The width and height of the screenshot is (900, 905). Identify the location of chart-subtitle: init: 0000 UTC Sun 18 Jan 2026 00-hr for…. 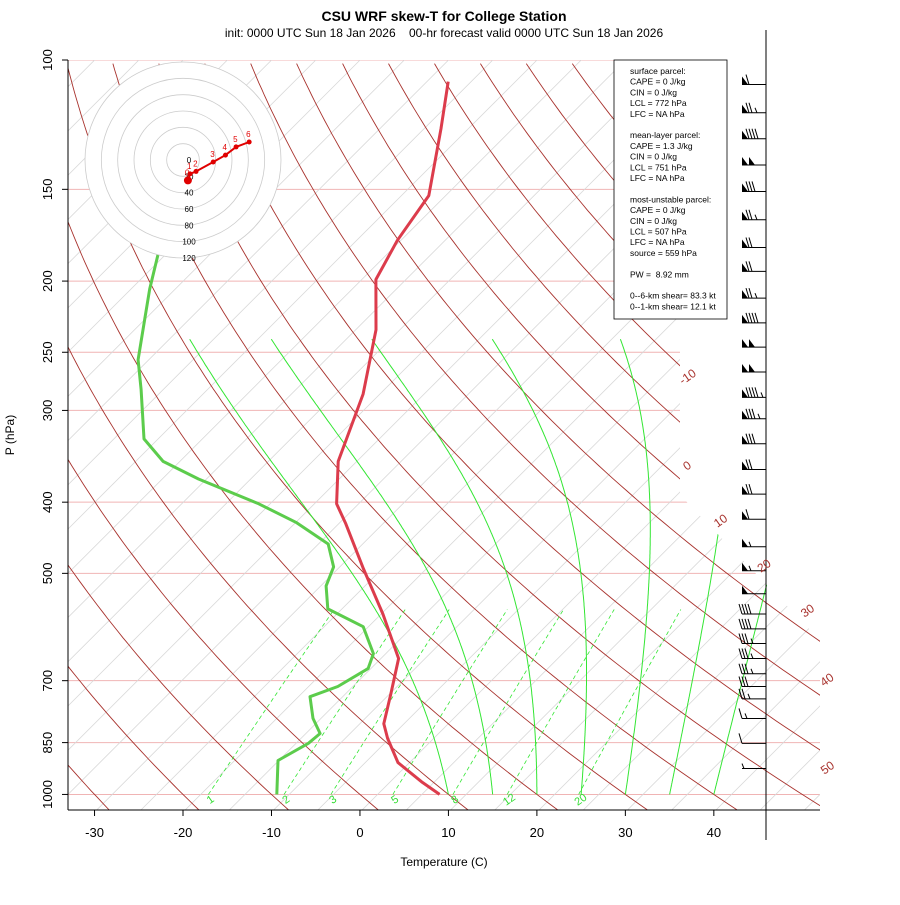
(444, 33).